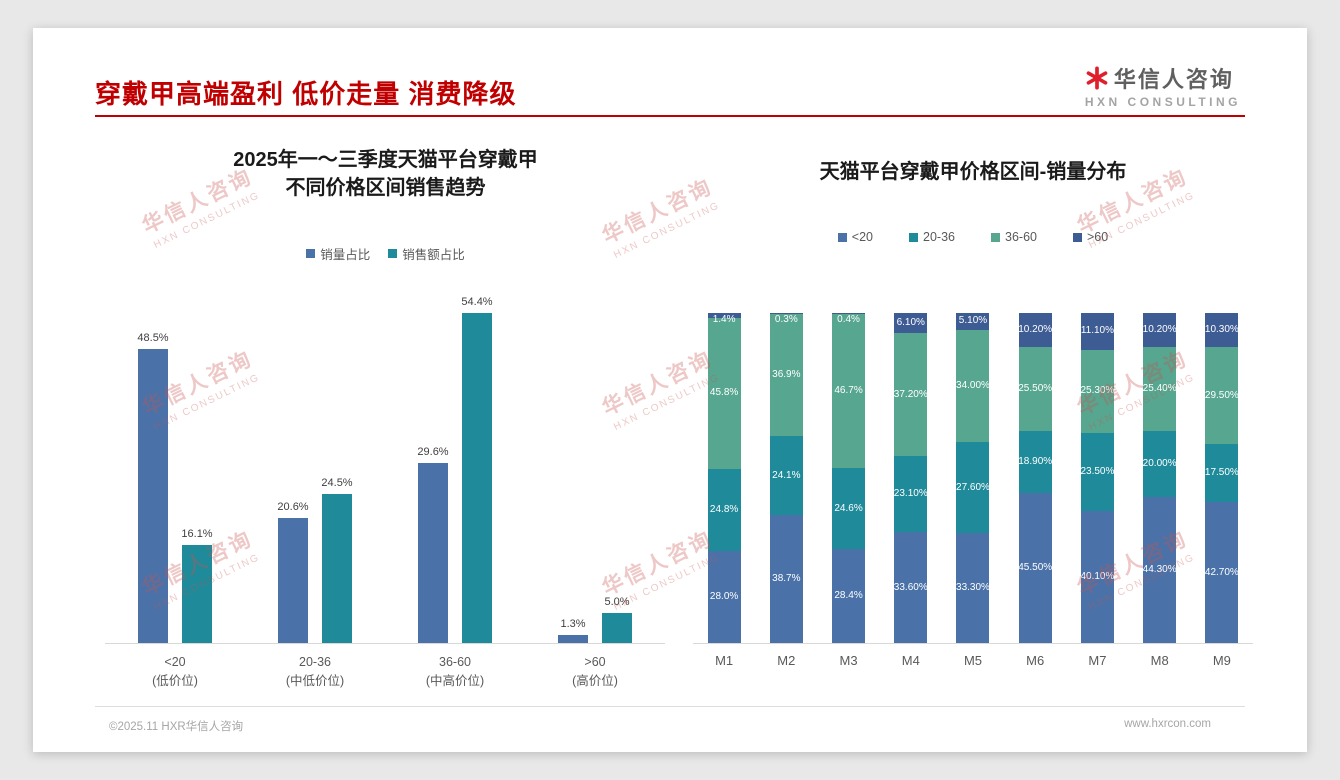  What do you see at coordinates (293, 507) in the screenshot?
I see `bar-value-label: 20.6%` at bounding box center [293, 507].